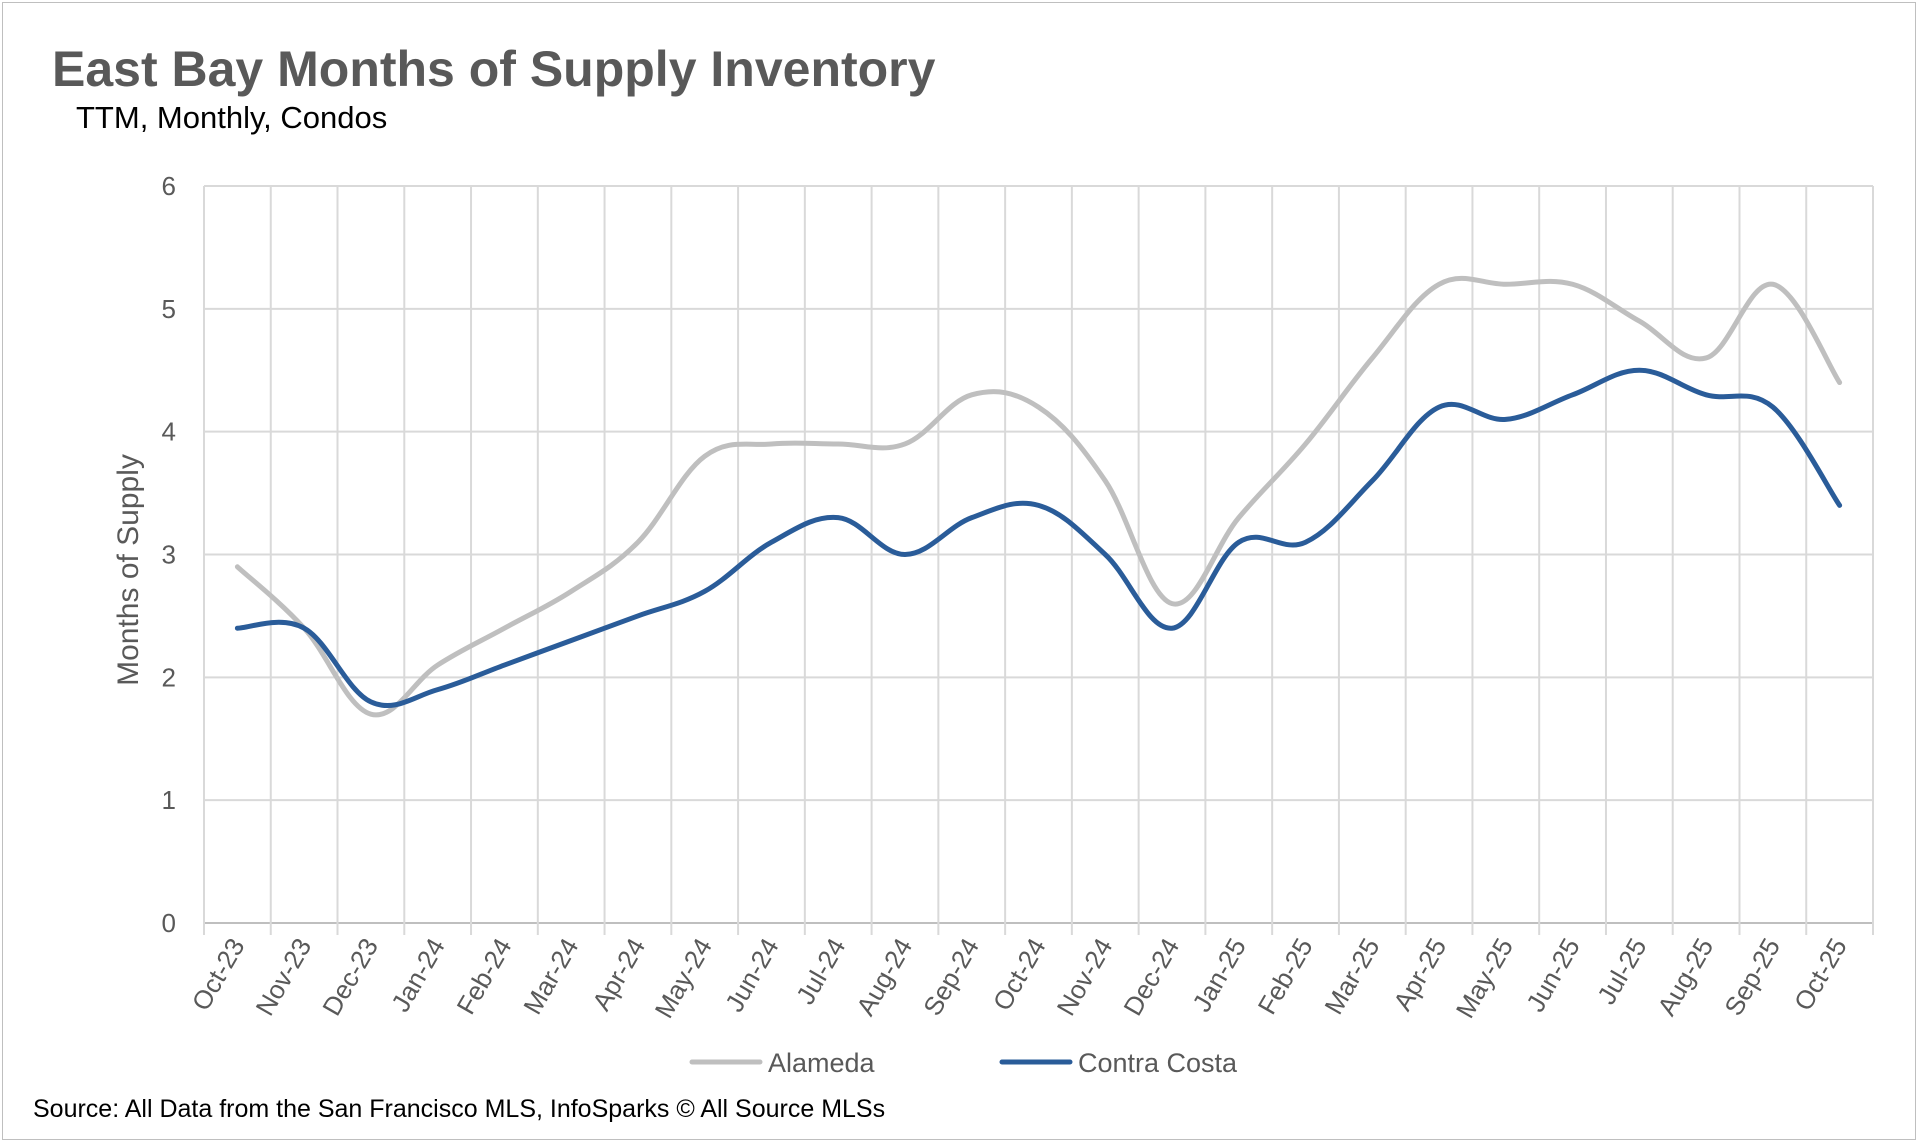 Image resolution: width=1920 pixels, height=1144 pixels. I want to click on x-tick-label: Mar-24, so click(550, 976).